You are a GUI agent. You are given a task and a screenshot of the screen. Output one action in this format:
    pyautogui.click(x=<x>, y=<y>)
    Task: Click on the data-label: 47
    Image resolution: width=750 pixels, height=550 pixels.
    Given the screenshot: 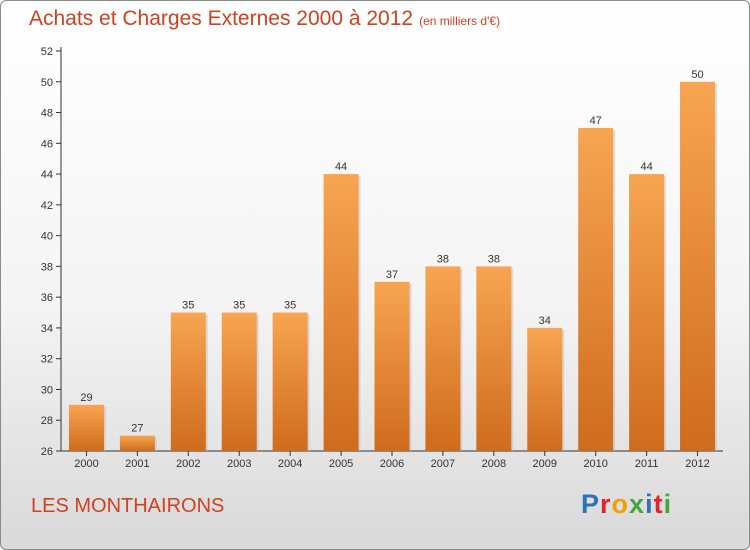 What is the action you would take?
    pyautogui.click(x=596, y=121)
    